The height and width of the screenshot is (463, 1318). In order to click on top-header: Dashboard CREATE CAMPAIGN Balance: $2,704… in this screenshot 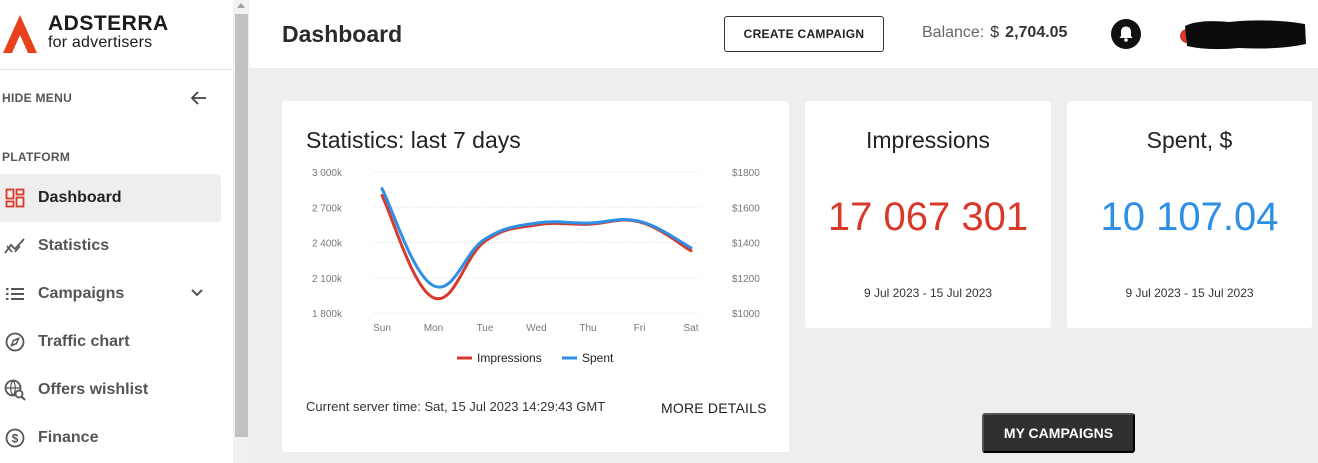, I will do `click(783, 34)`.